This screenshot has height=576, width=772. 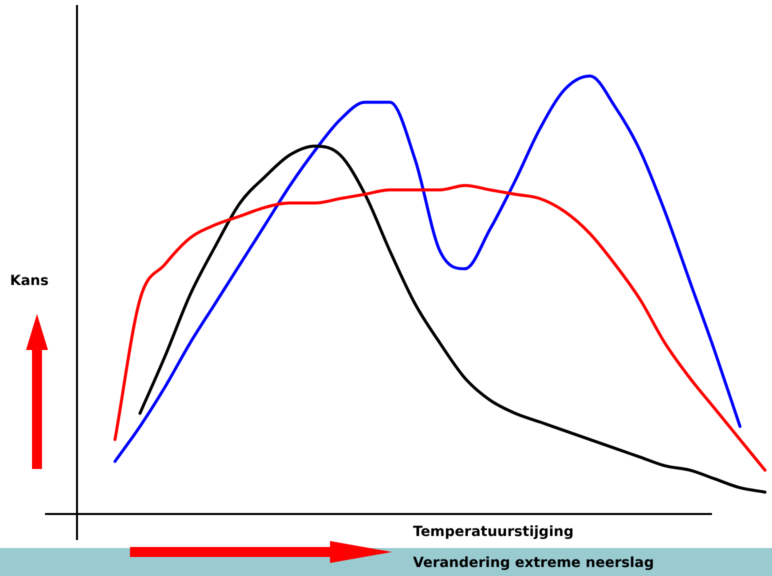 I want to click on y-axis-title: Kans, so click(x=29, y=281).